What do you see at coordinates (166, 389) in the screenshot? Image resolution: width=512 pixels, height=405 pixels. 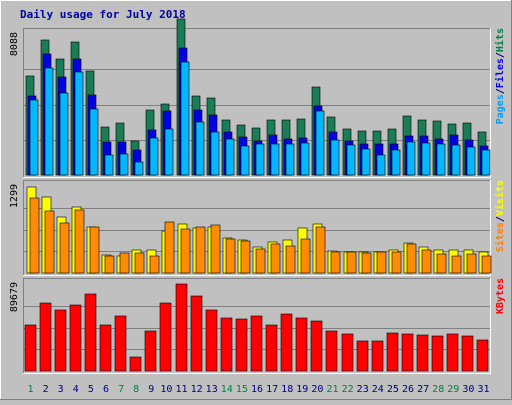 I see `x-tick-day-10: 10` at bounding box center [166, 389].